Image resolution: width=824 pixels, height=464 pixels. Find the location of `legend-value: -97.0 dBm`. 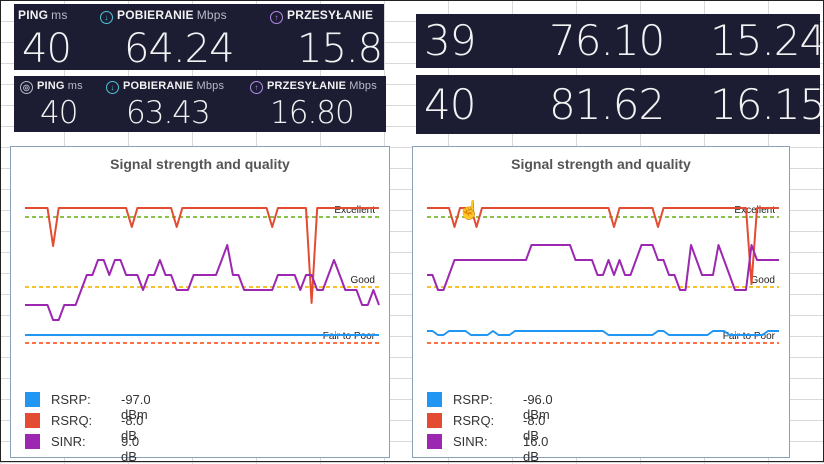

legend-value: -97.0 dBm is located at coordinates (136, 407).